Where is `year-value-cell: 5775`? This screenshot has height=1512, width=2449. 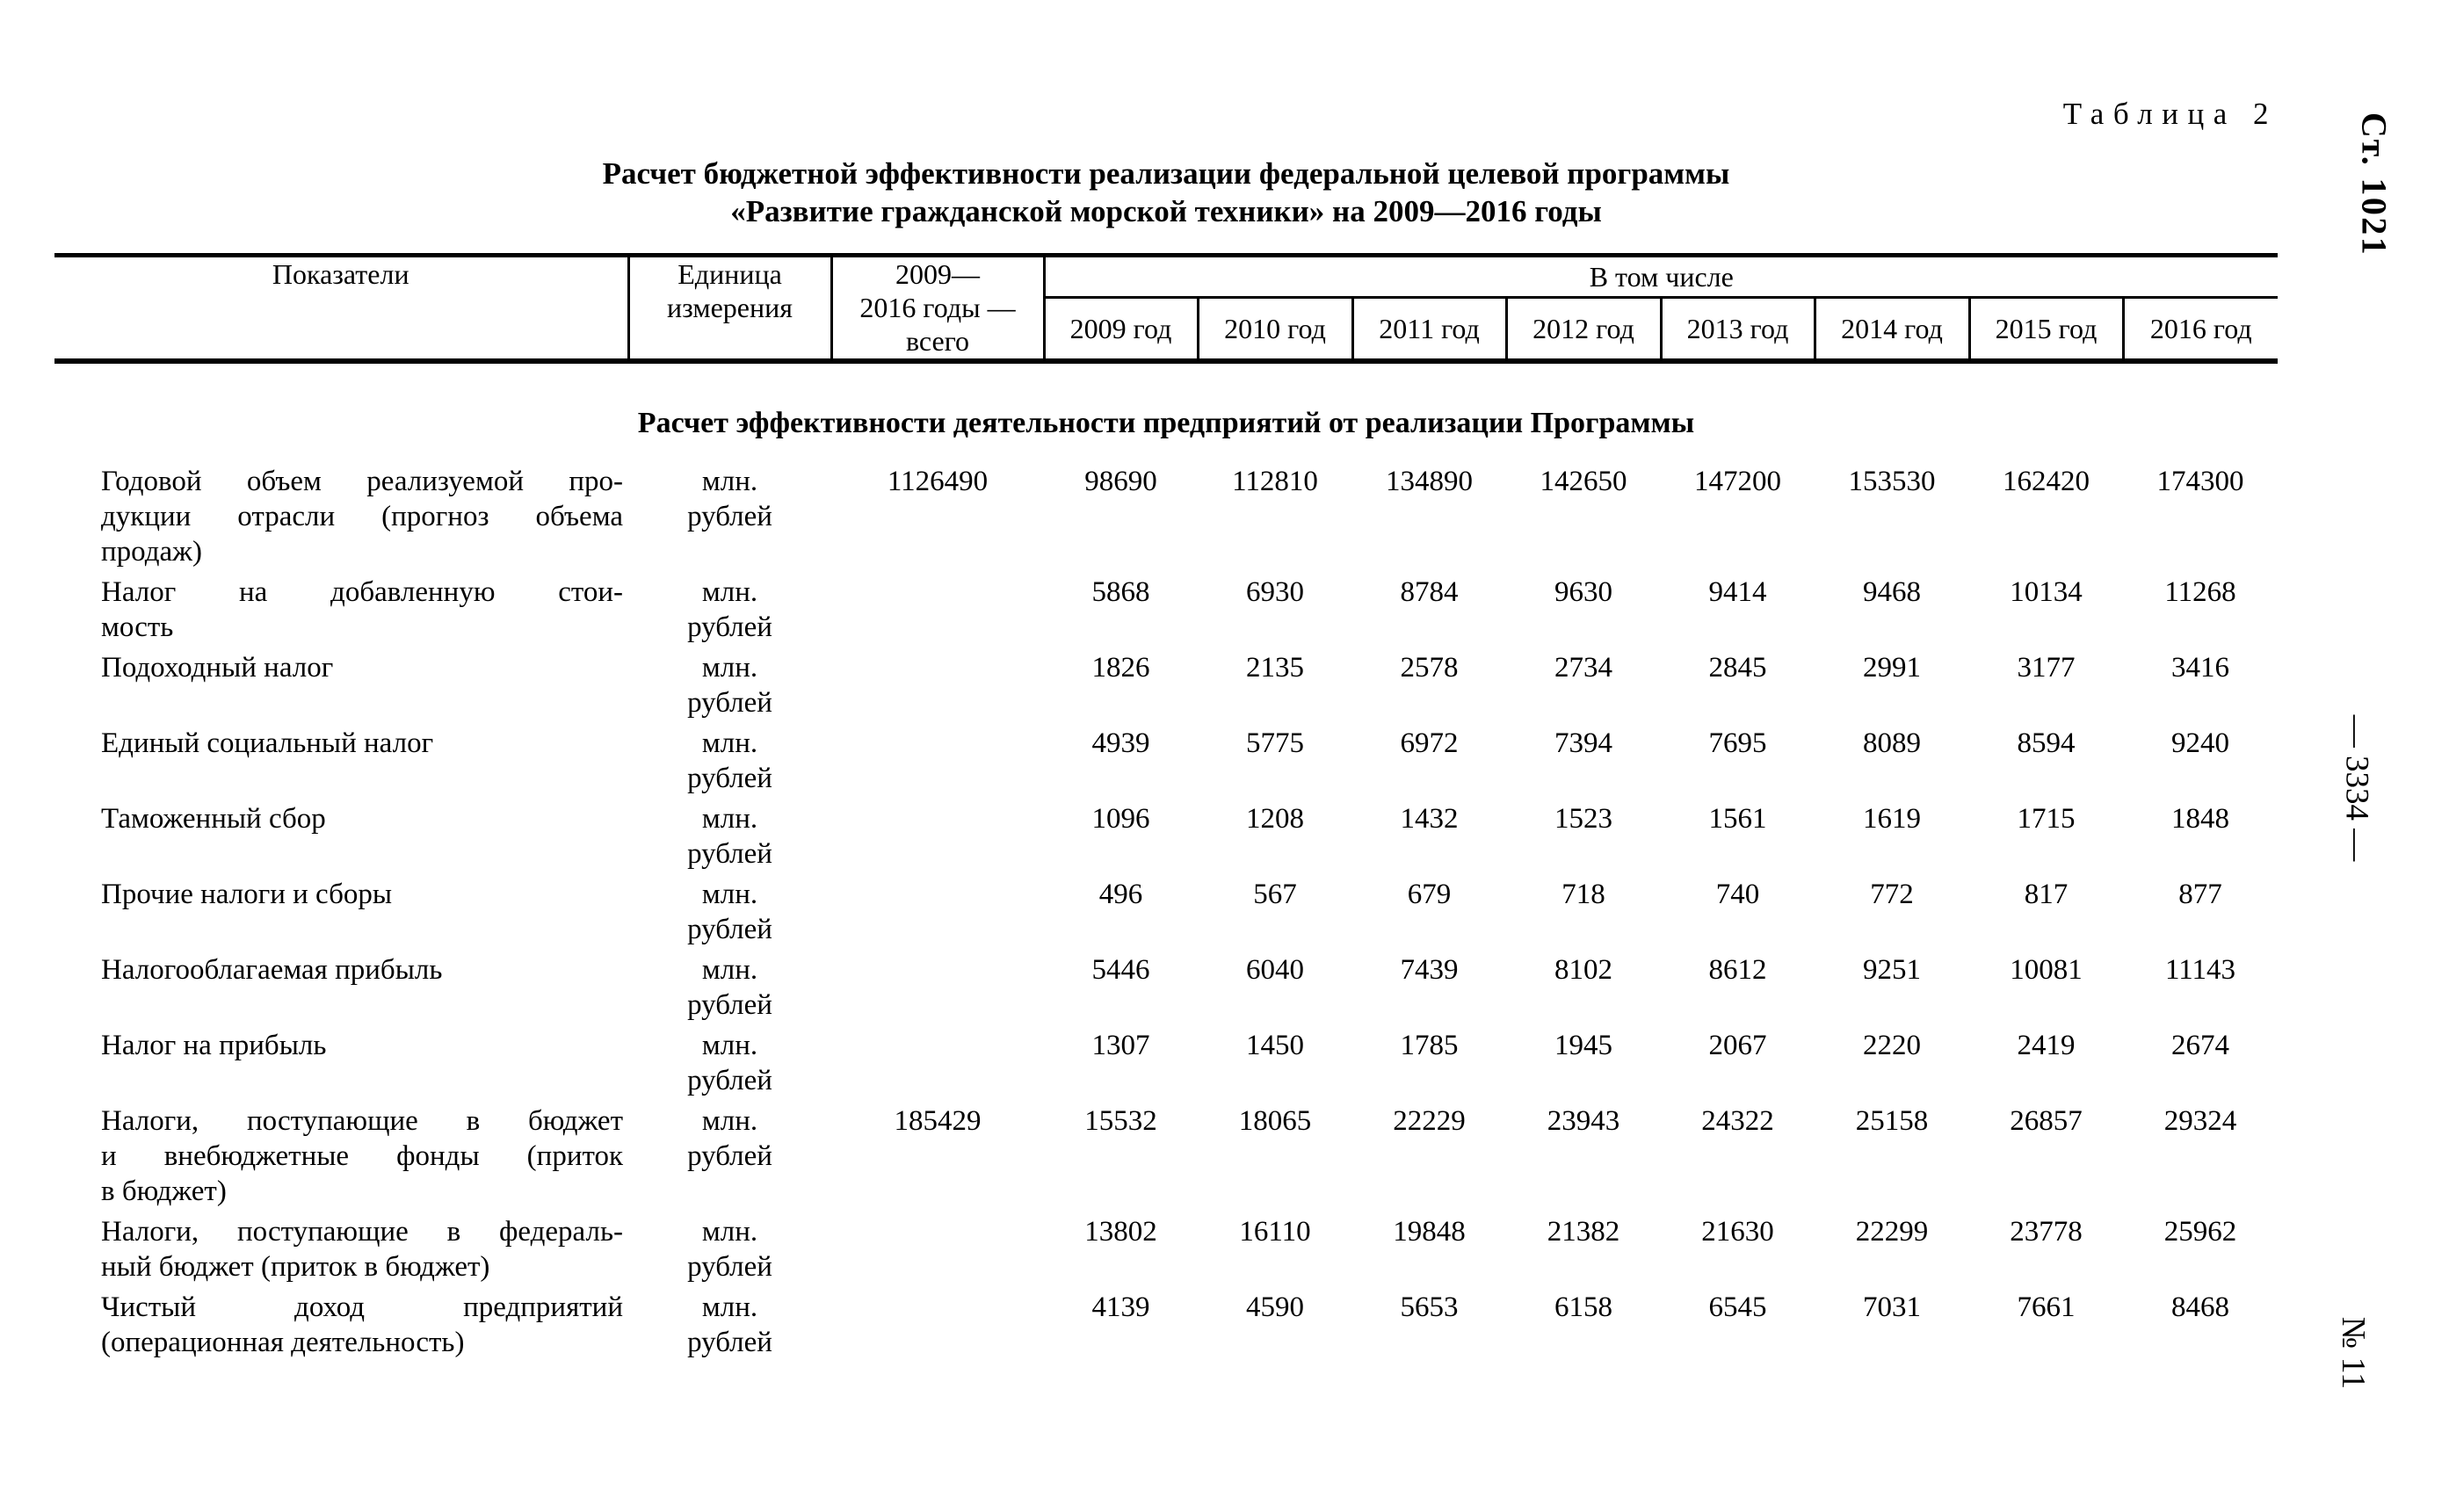
year-value-cell: 5775 is located at coordinates (1275, 743).